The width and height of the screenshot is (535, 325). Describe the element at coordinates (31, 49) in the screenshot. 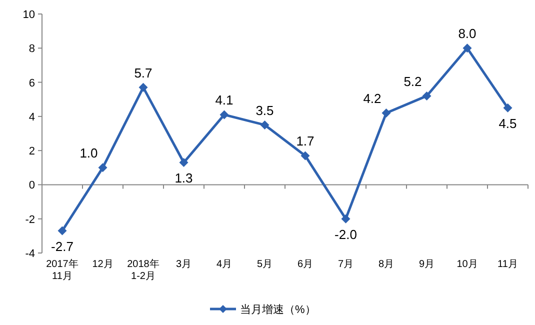

I see `y-tick-label: 8` at that location.